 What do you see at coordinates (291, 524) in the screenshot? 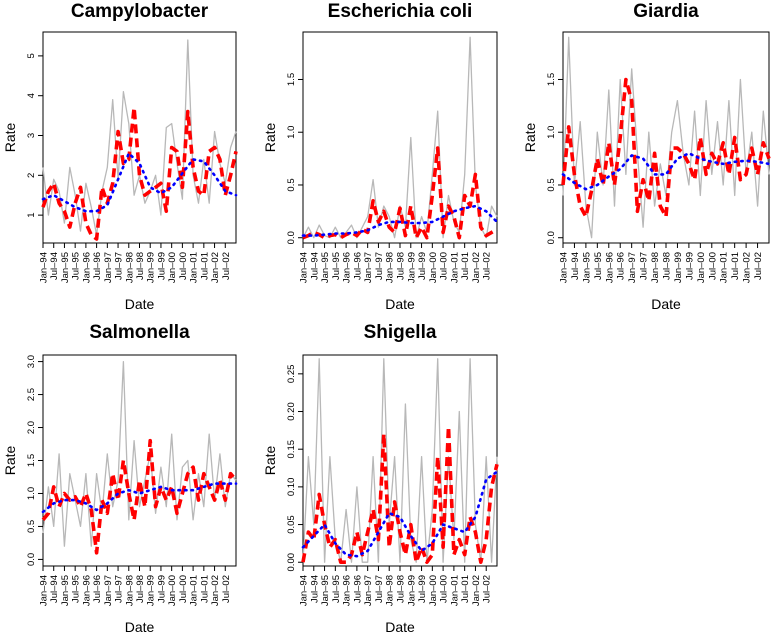
I see `y-tick-label: 0.05` at bounding box center [291, 524].